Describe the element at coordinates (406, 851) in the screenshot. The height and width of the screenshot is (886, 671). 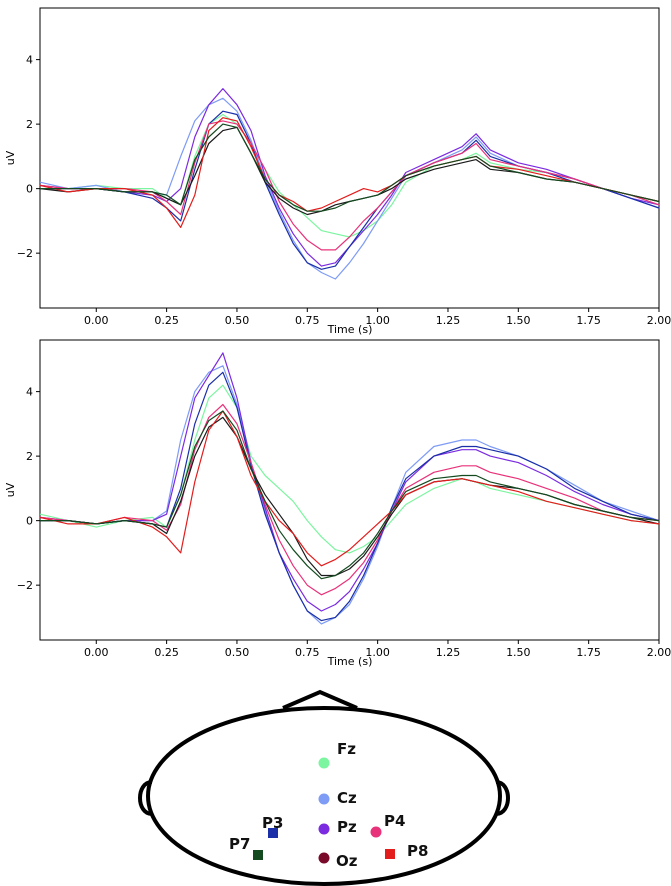
I see `electrode-p8: P8` at that location.